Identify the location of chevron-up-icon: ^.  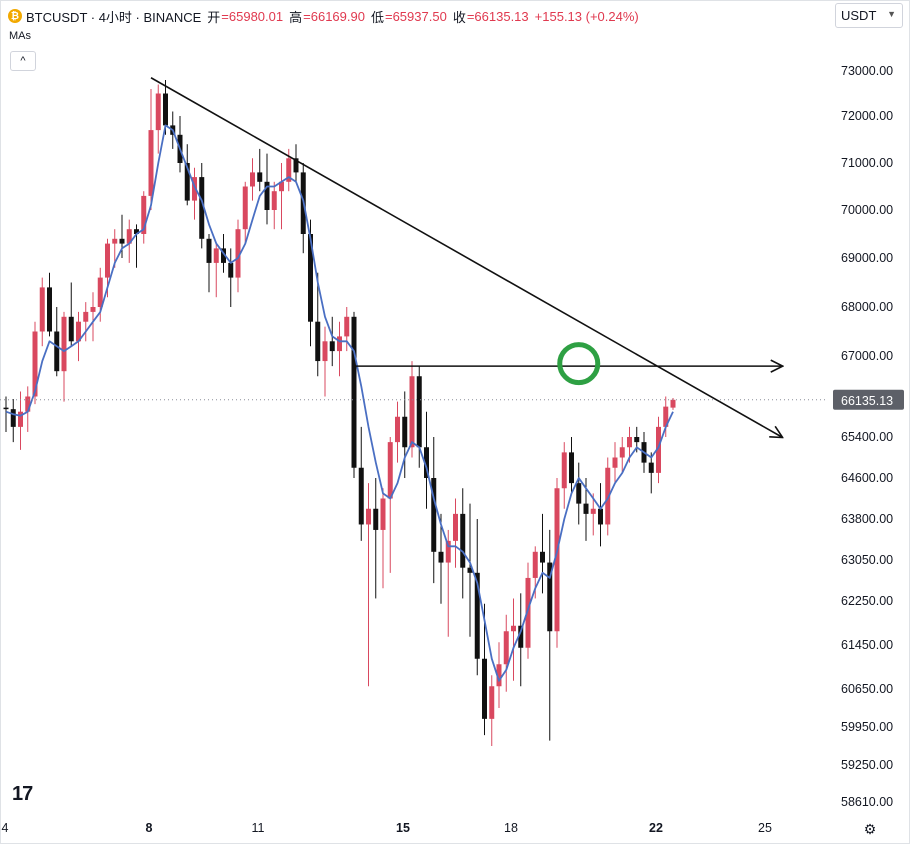
(23, 61).